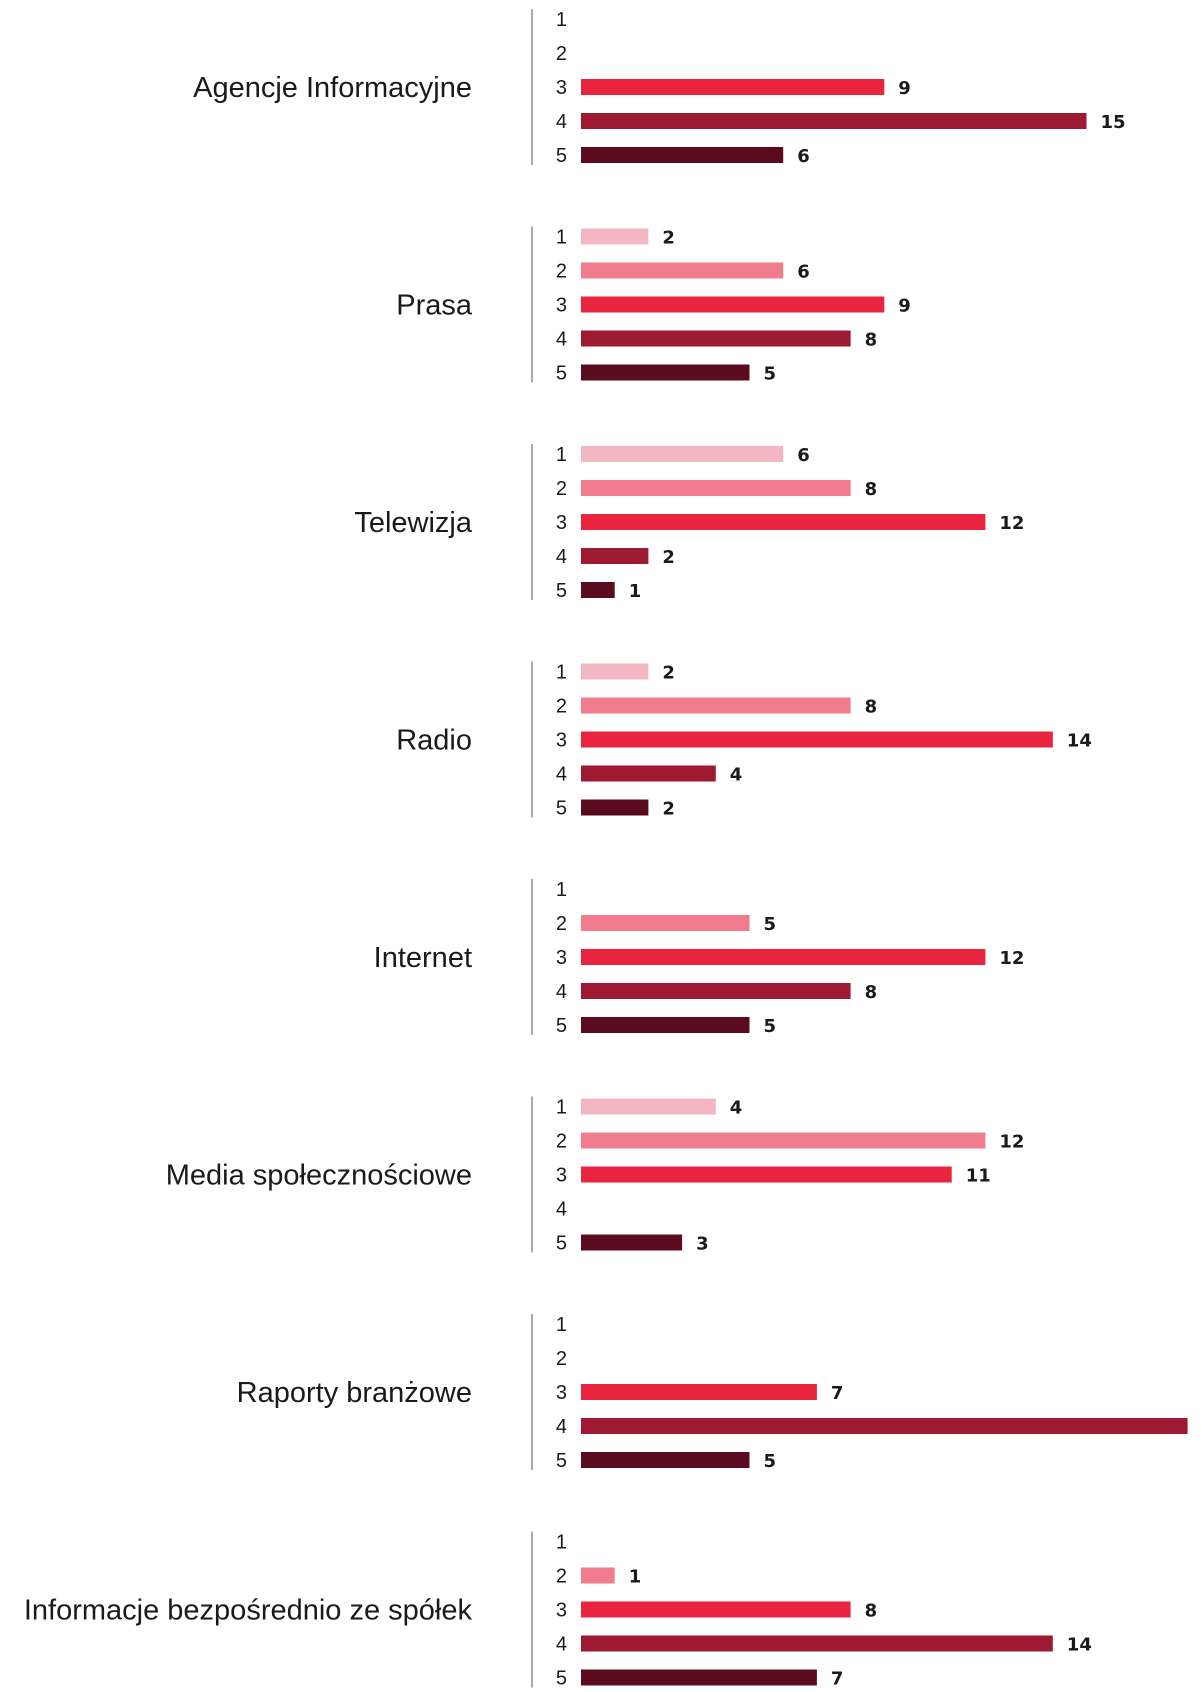 This screenshot has height=1692, width=1202. I want to click on bar-group: Raporty branżowe123741855, so click(719, 1393).